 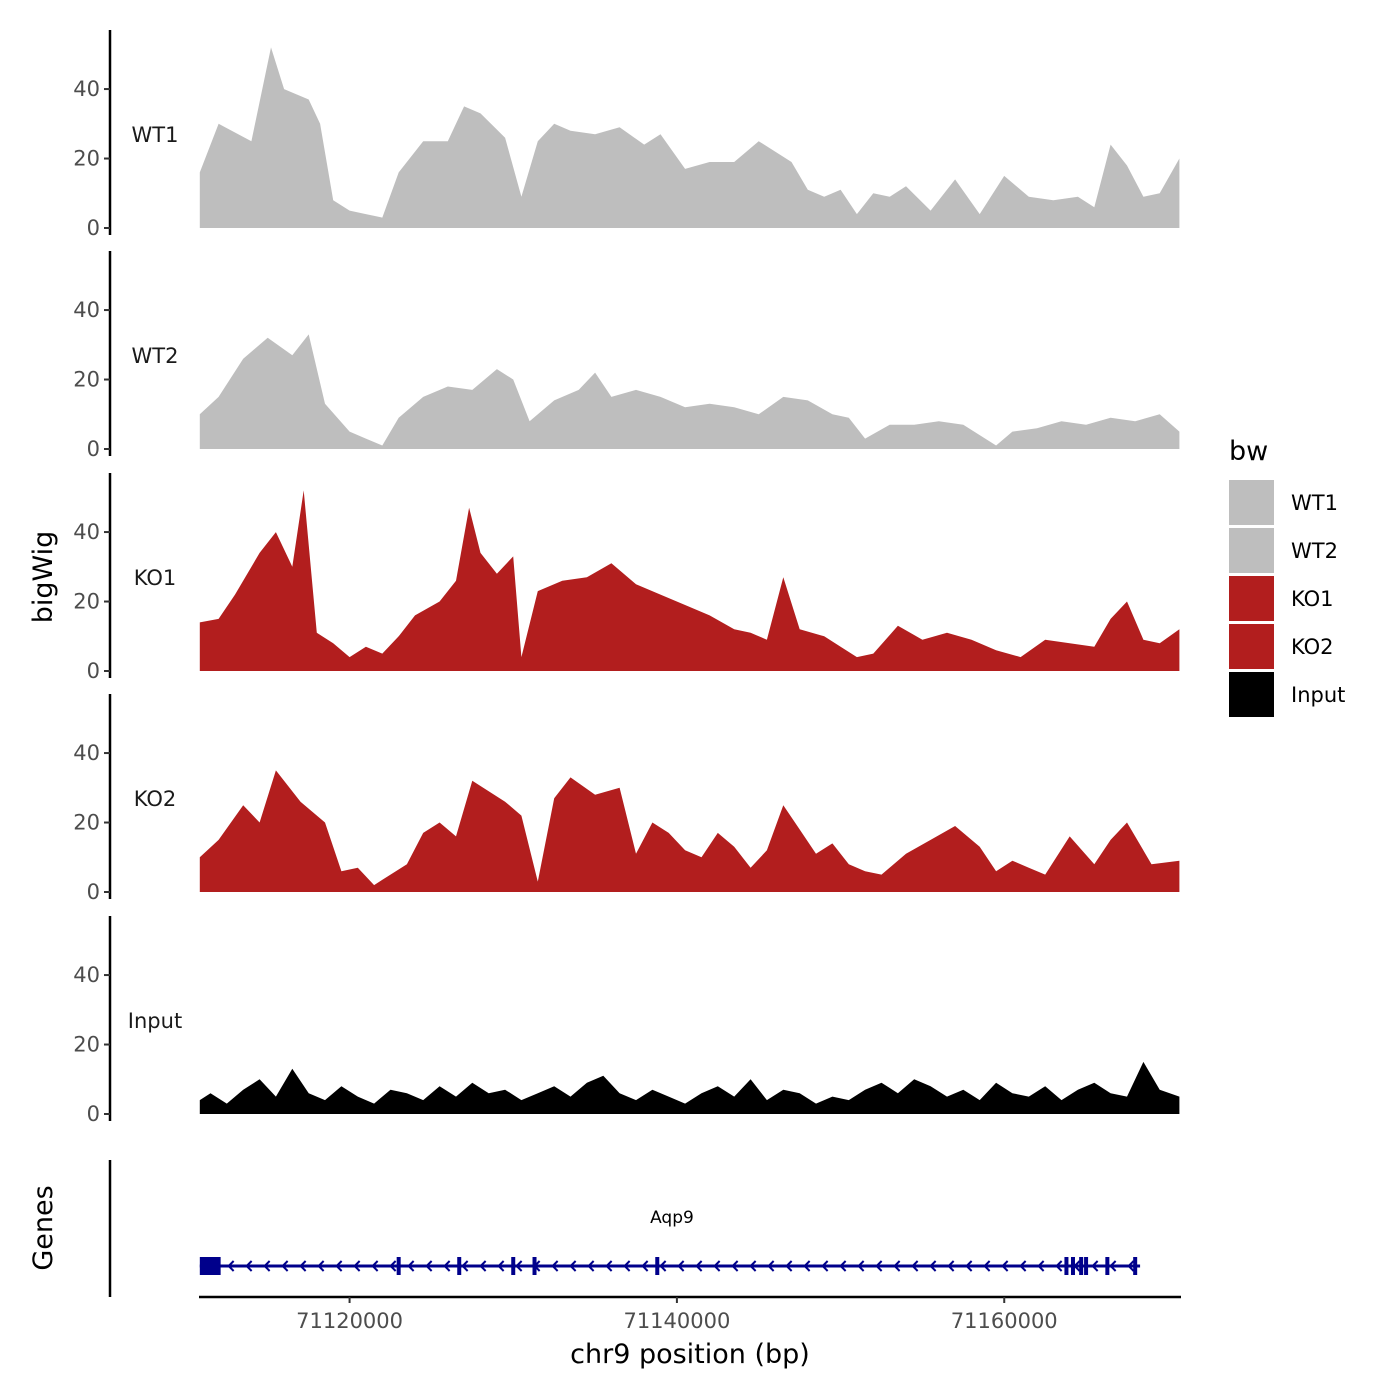 What do you see at coordinates (689, 580) in the screenshot?
I see `area-ko1` at bounding box center [689, 580].